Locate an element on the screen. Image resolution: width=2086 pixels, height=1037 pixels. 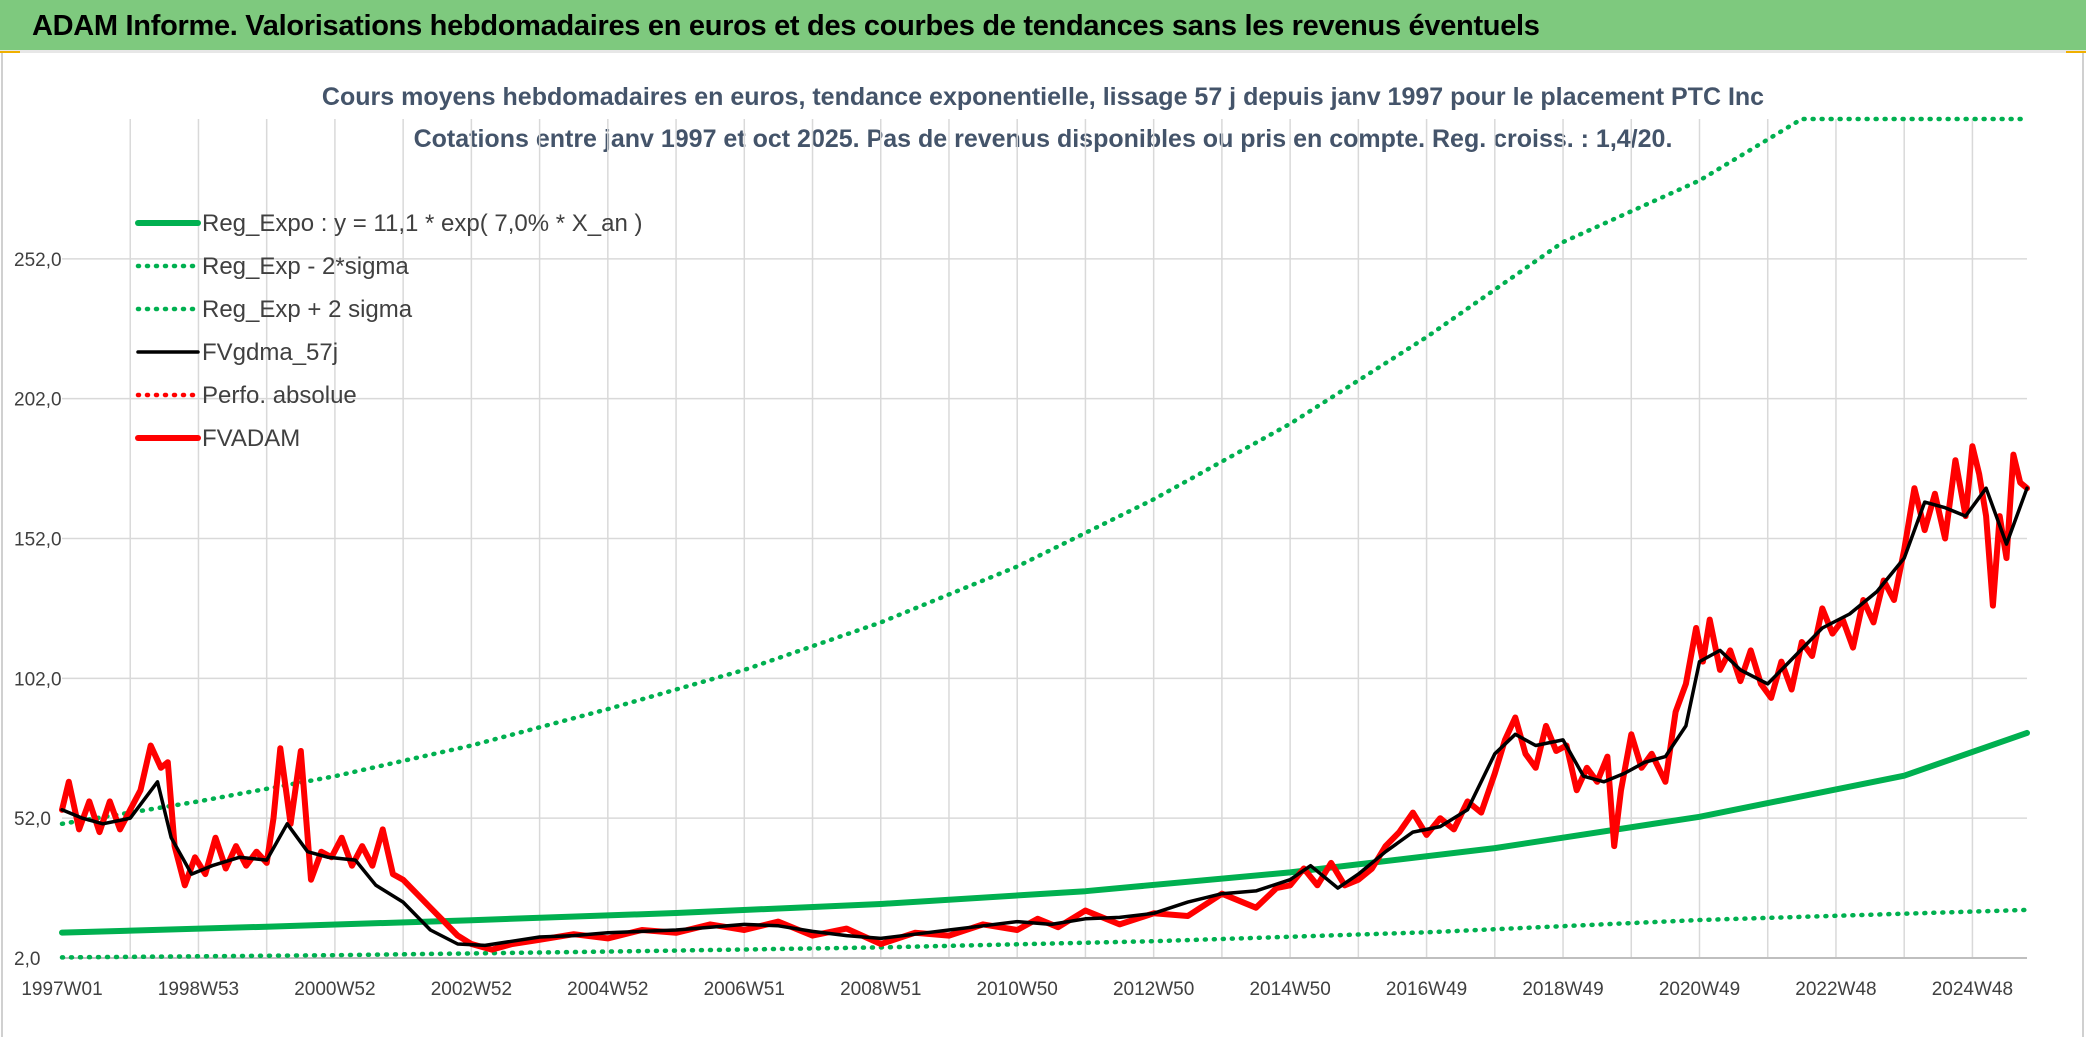
x-tick-label: 1997W01 is located at coordinates (61, 989).